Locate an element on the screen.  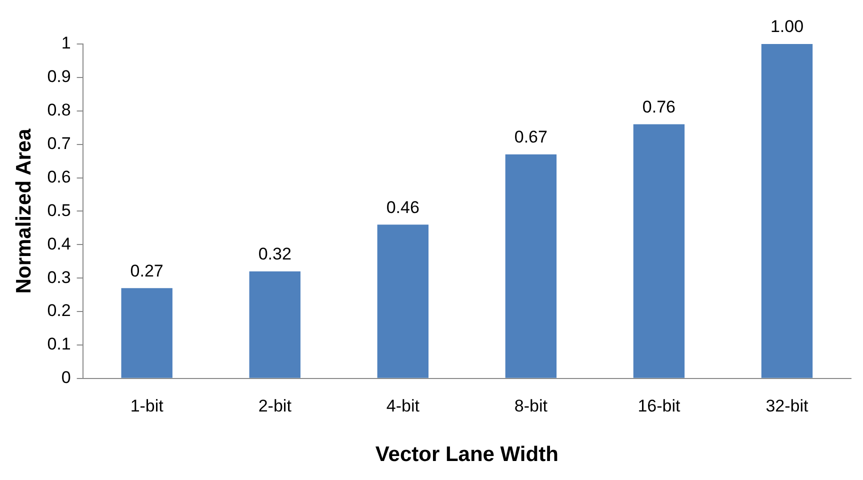
y-tick-label: 1 is located at coordinates (66, 43).